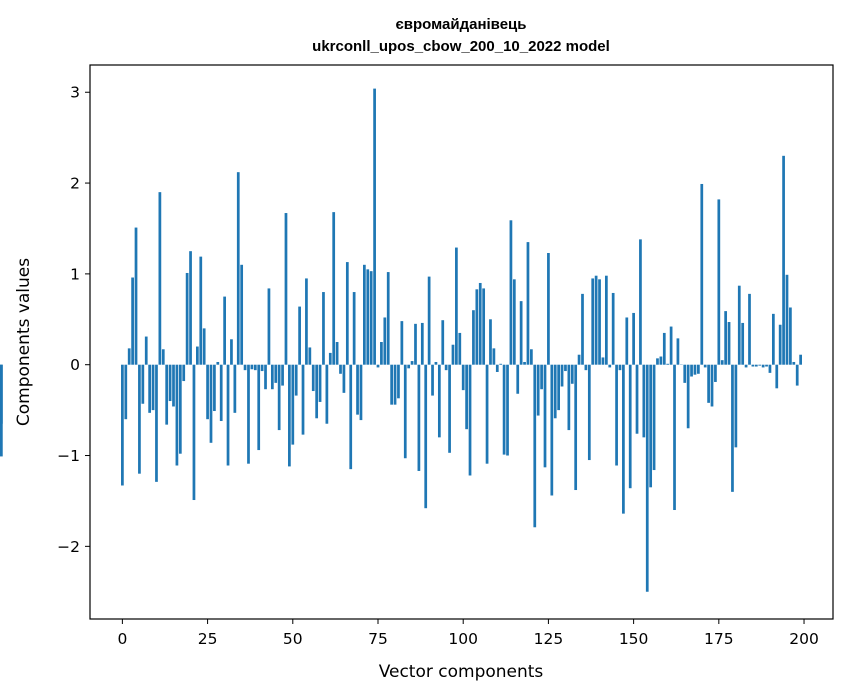  Describe the element at coordinates (75, 93) in the screenshot. I see `y-tick-label: 3` at that location.